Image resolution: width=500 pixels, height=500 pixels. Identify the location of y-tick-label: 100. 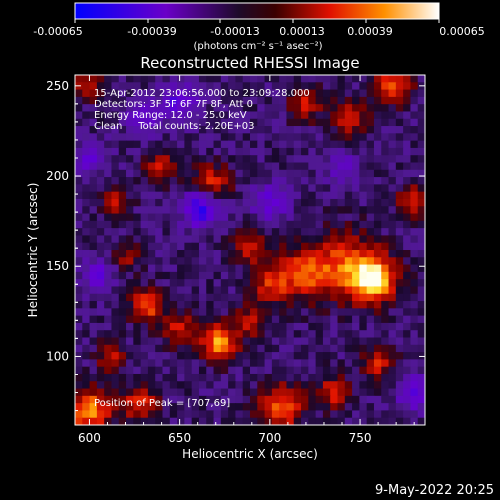
(57, 356).